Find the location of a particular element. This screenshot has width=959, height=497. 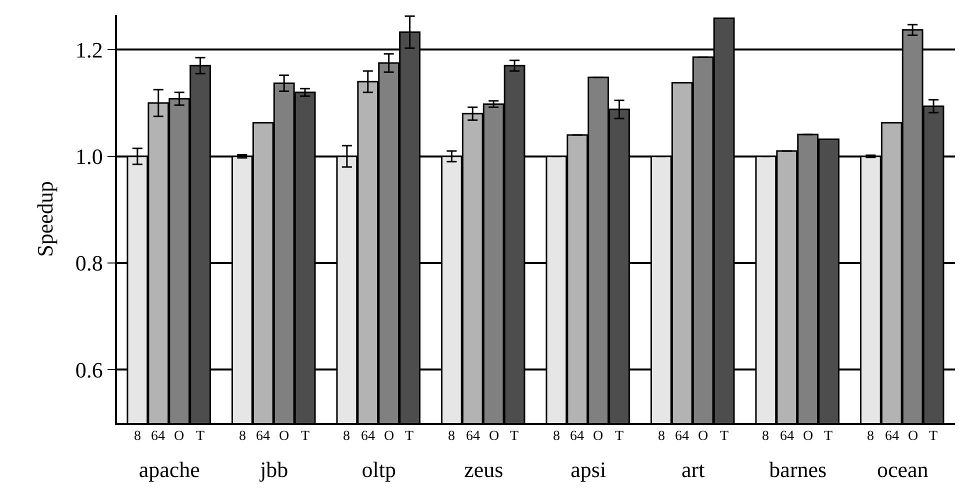

x-tick-label: apsi is located at coordinates (588, 469).